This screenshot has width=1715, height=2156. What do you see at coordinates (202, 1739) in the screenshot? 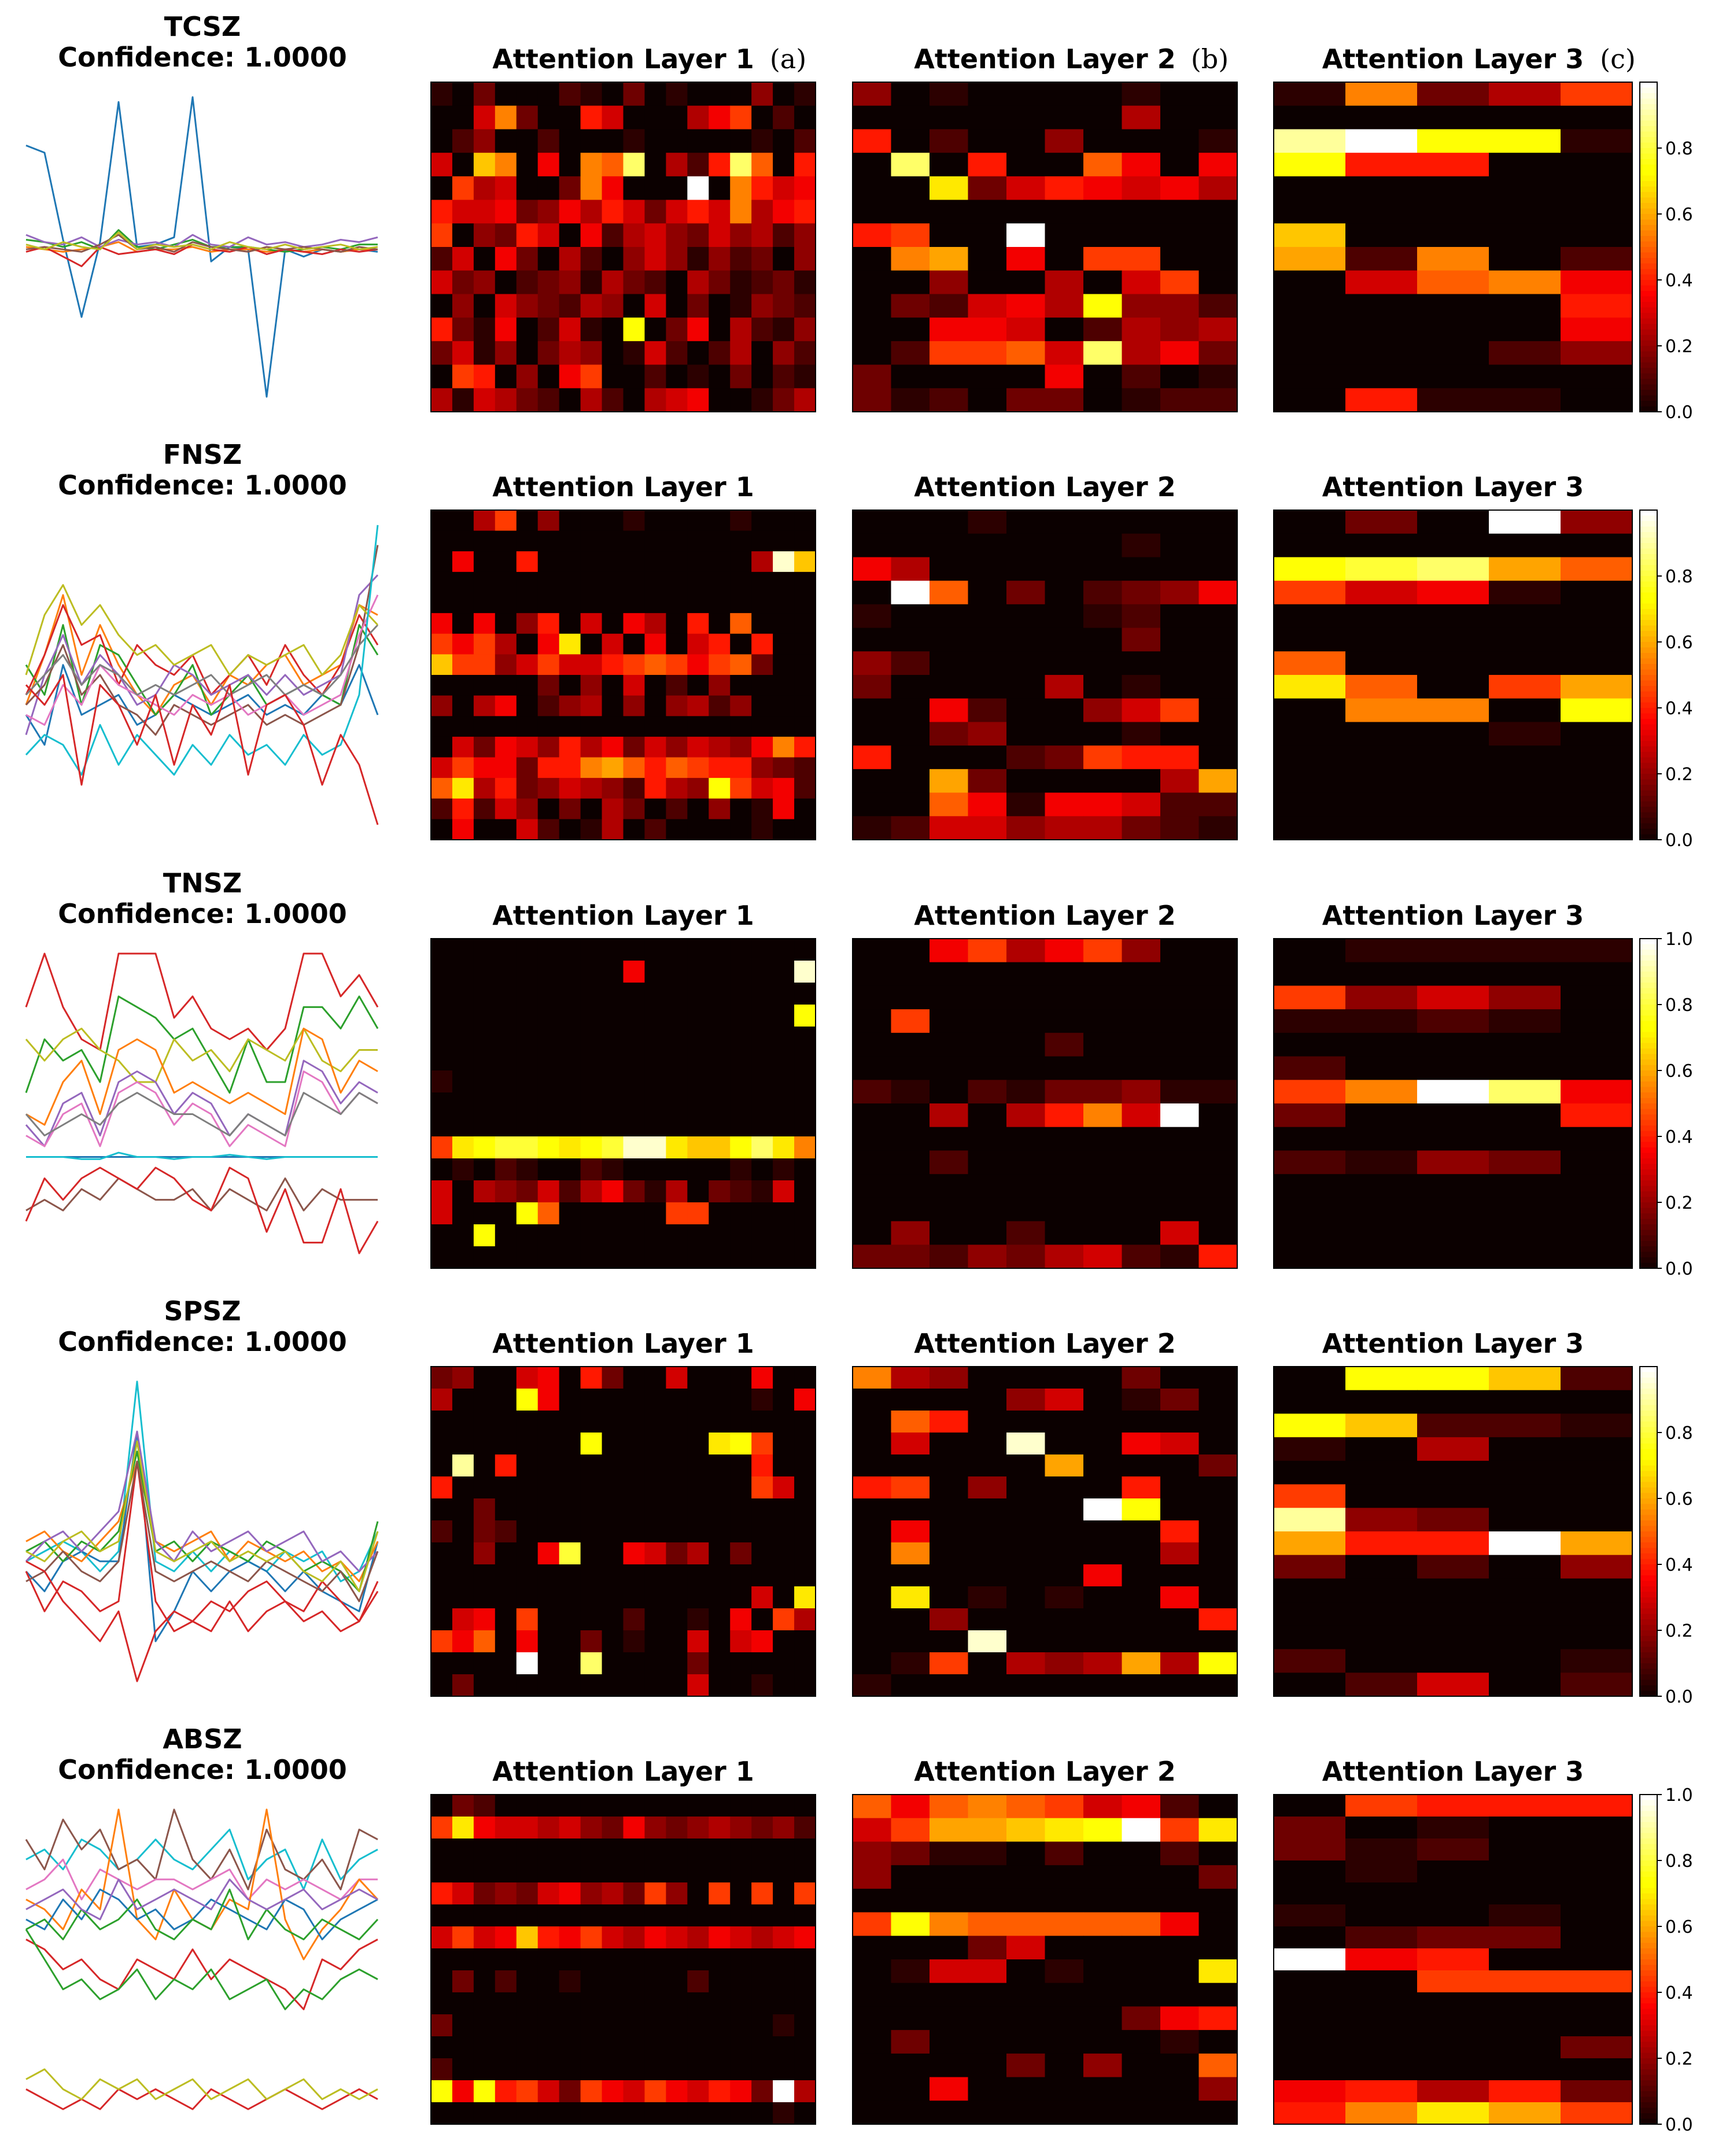
I see `class-title: ABSZ` at bounding box center [202, 1739].